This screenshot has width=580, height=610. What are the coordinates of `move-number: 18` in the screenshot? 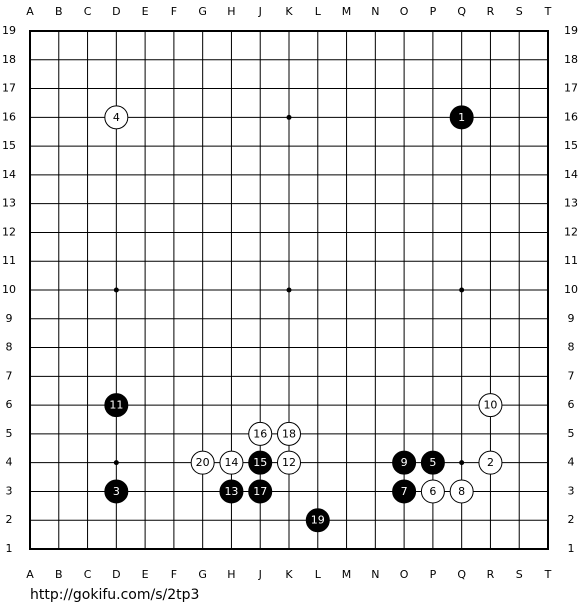 It's located at (289, 433).